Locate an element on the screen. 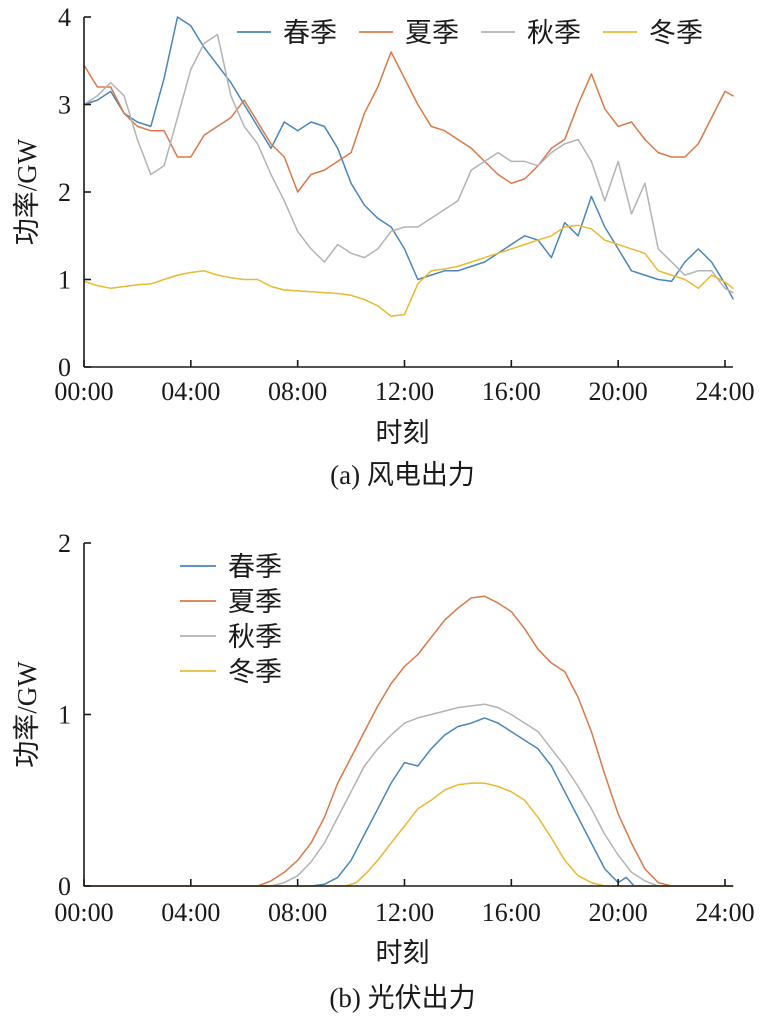 The height and width of the screenshot is (1026, 772). legend: 春季 夏季 秋季 冬季 is located at coordinates (470, 33).